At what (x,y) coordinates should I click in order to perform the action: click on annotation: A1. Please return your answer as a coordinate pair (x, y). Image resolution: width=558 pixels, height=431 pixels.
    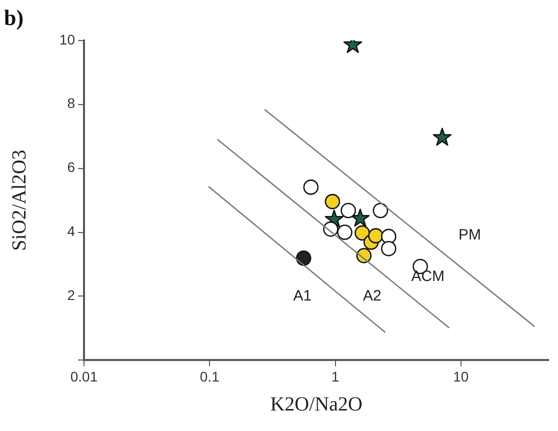
    Looking at the image, I should click on (302, 295).